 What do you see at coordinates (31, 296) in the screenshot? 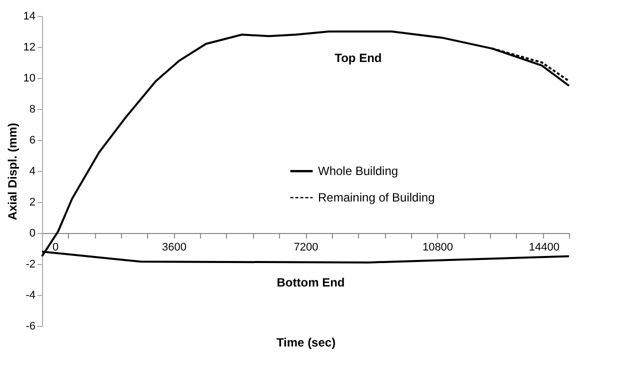
I see `y-tick-label: -4` at bounding box center [31, 296].